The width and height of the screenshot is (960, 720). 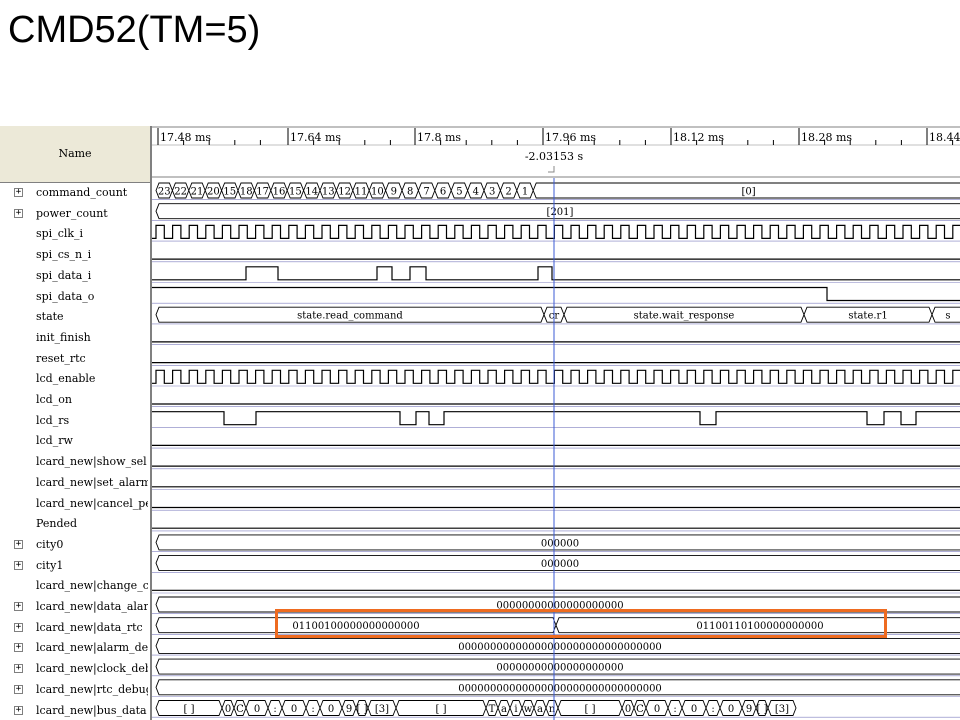 I want to click on tick-label: 17.64 ms, so click(x=315, y=137).